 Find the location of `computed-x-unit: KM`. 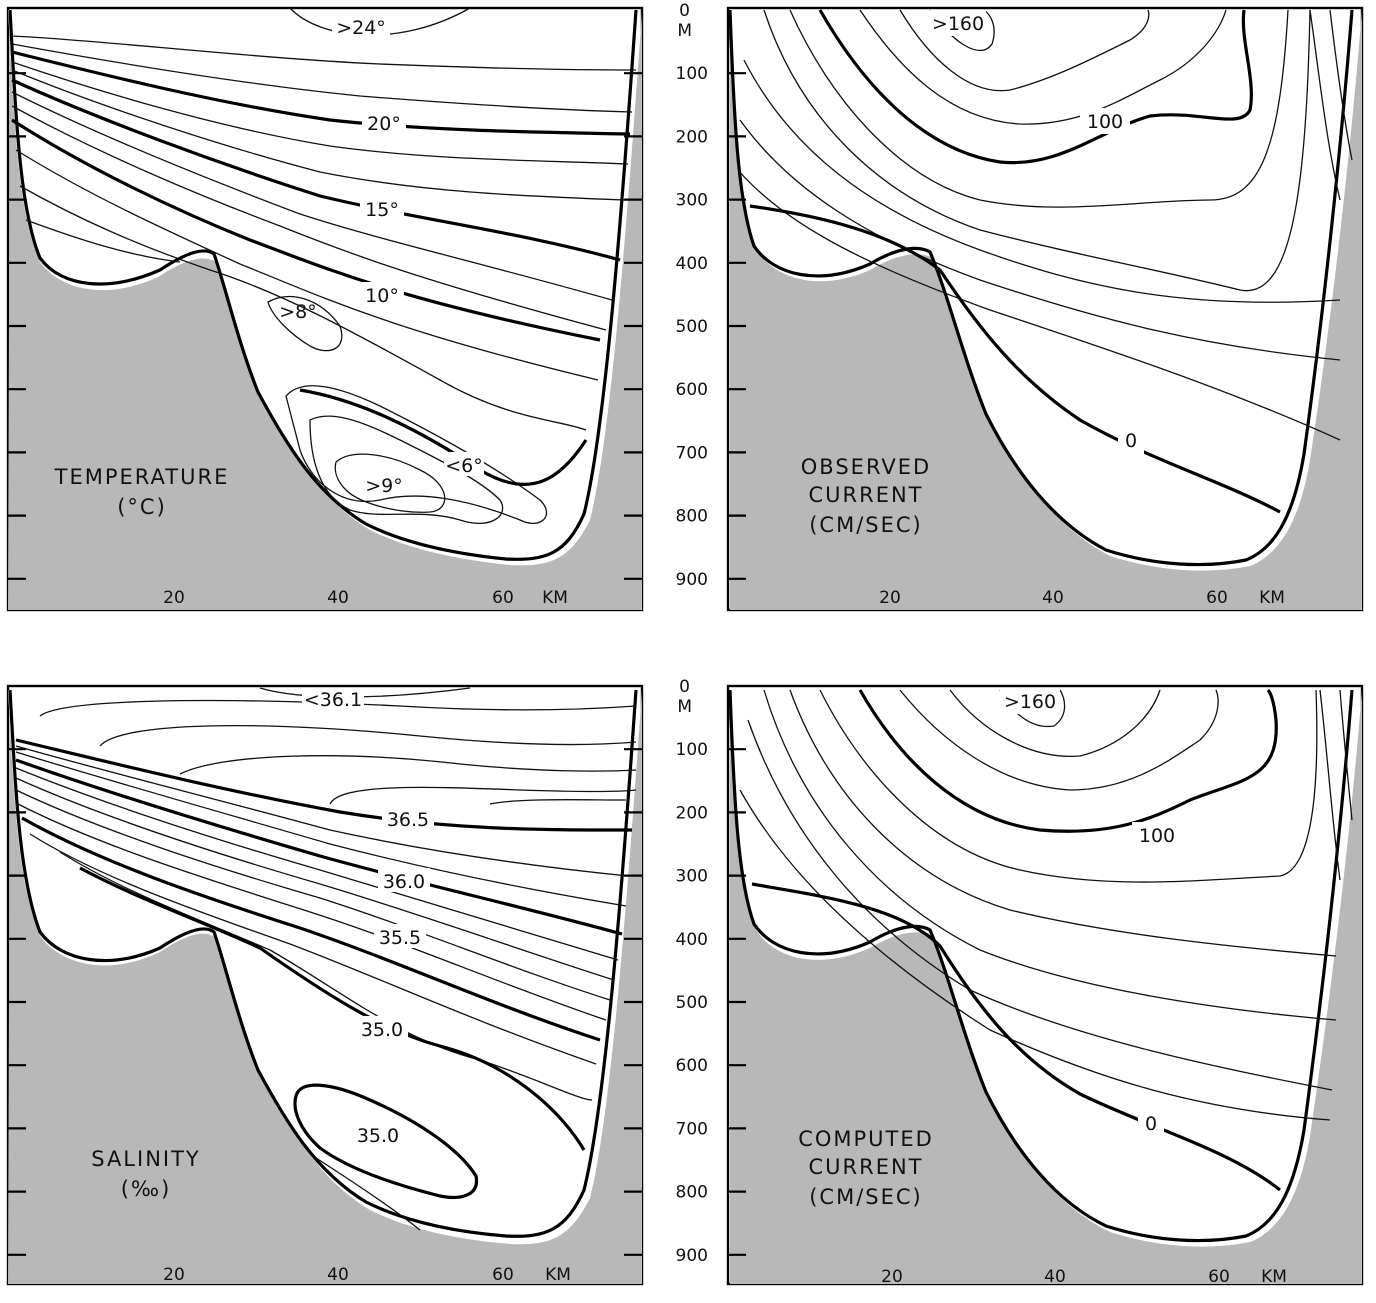

computed-x-unit: KM is located at coordinates (1274, 1277).